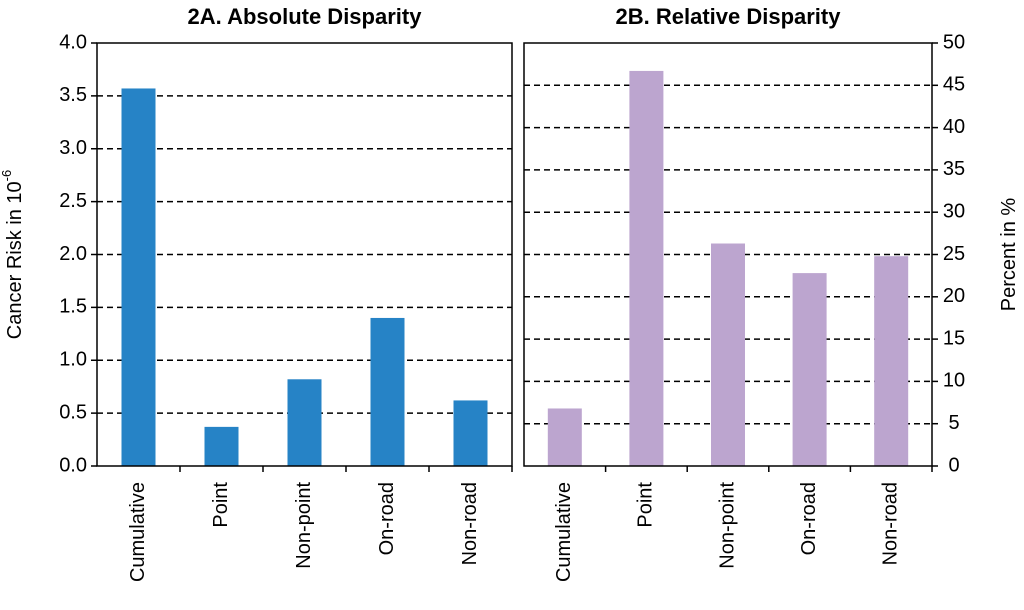  Describe the element at coordinates (954, 127) in the screenshot. I see `y-tick-label: 40` at that location.